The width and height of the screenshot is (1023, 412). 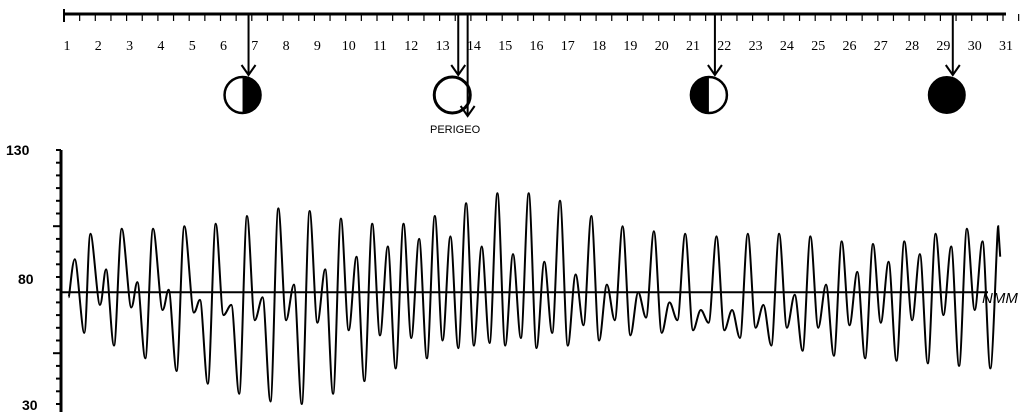 What do you see at coordinates (1000, 298) in the screenshot?
I see `nmm-label: NMM` at bounding box center [1000, 298].